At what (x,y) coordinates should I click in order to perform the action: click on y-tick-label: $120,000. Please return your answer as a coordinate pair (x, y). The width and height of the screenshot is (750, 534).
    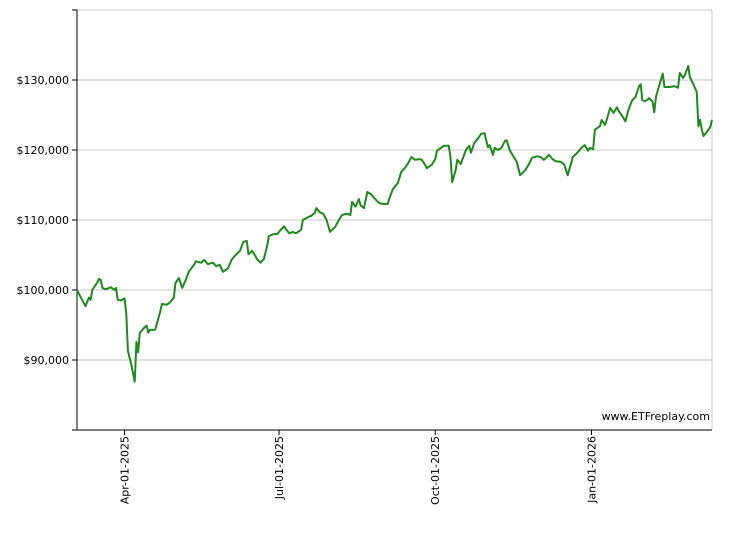
    Looking at the image, I should click on (43, 150).